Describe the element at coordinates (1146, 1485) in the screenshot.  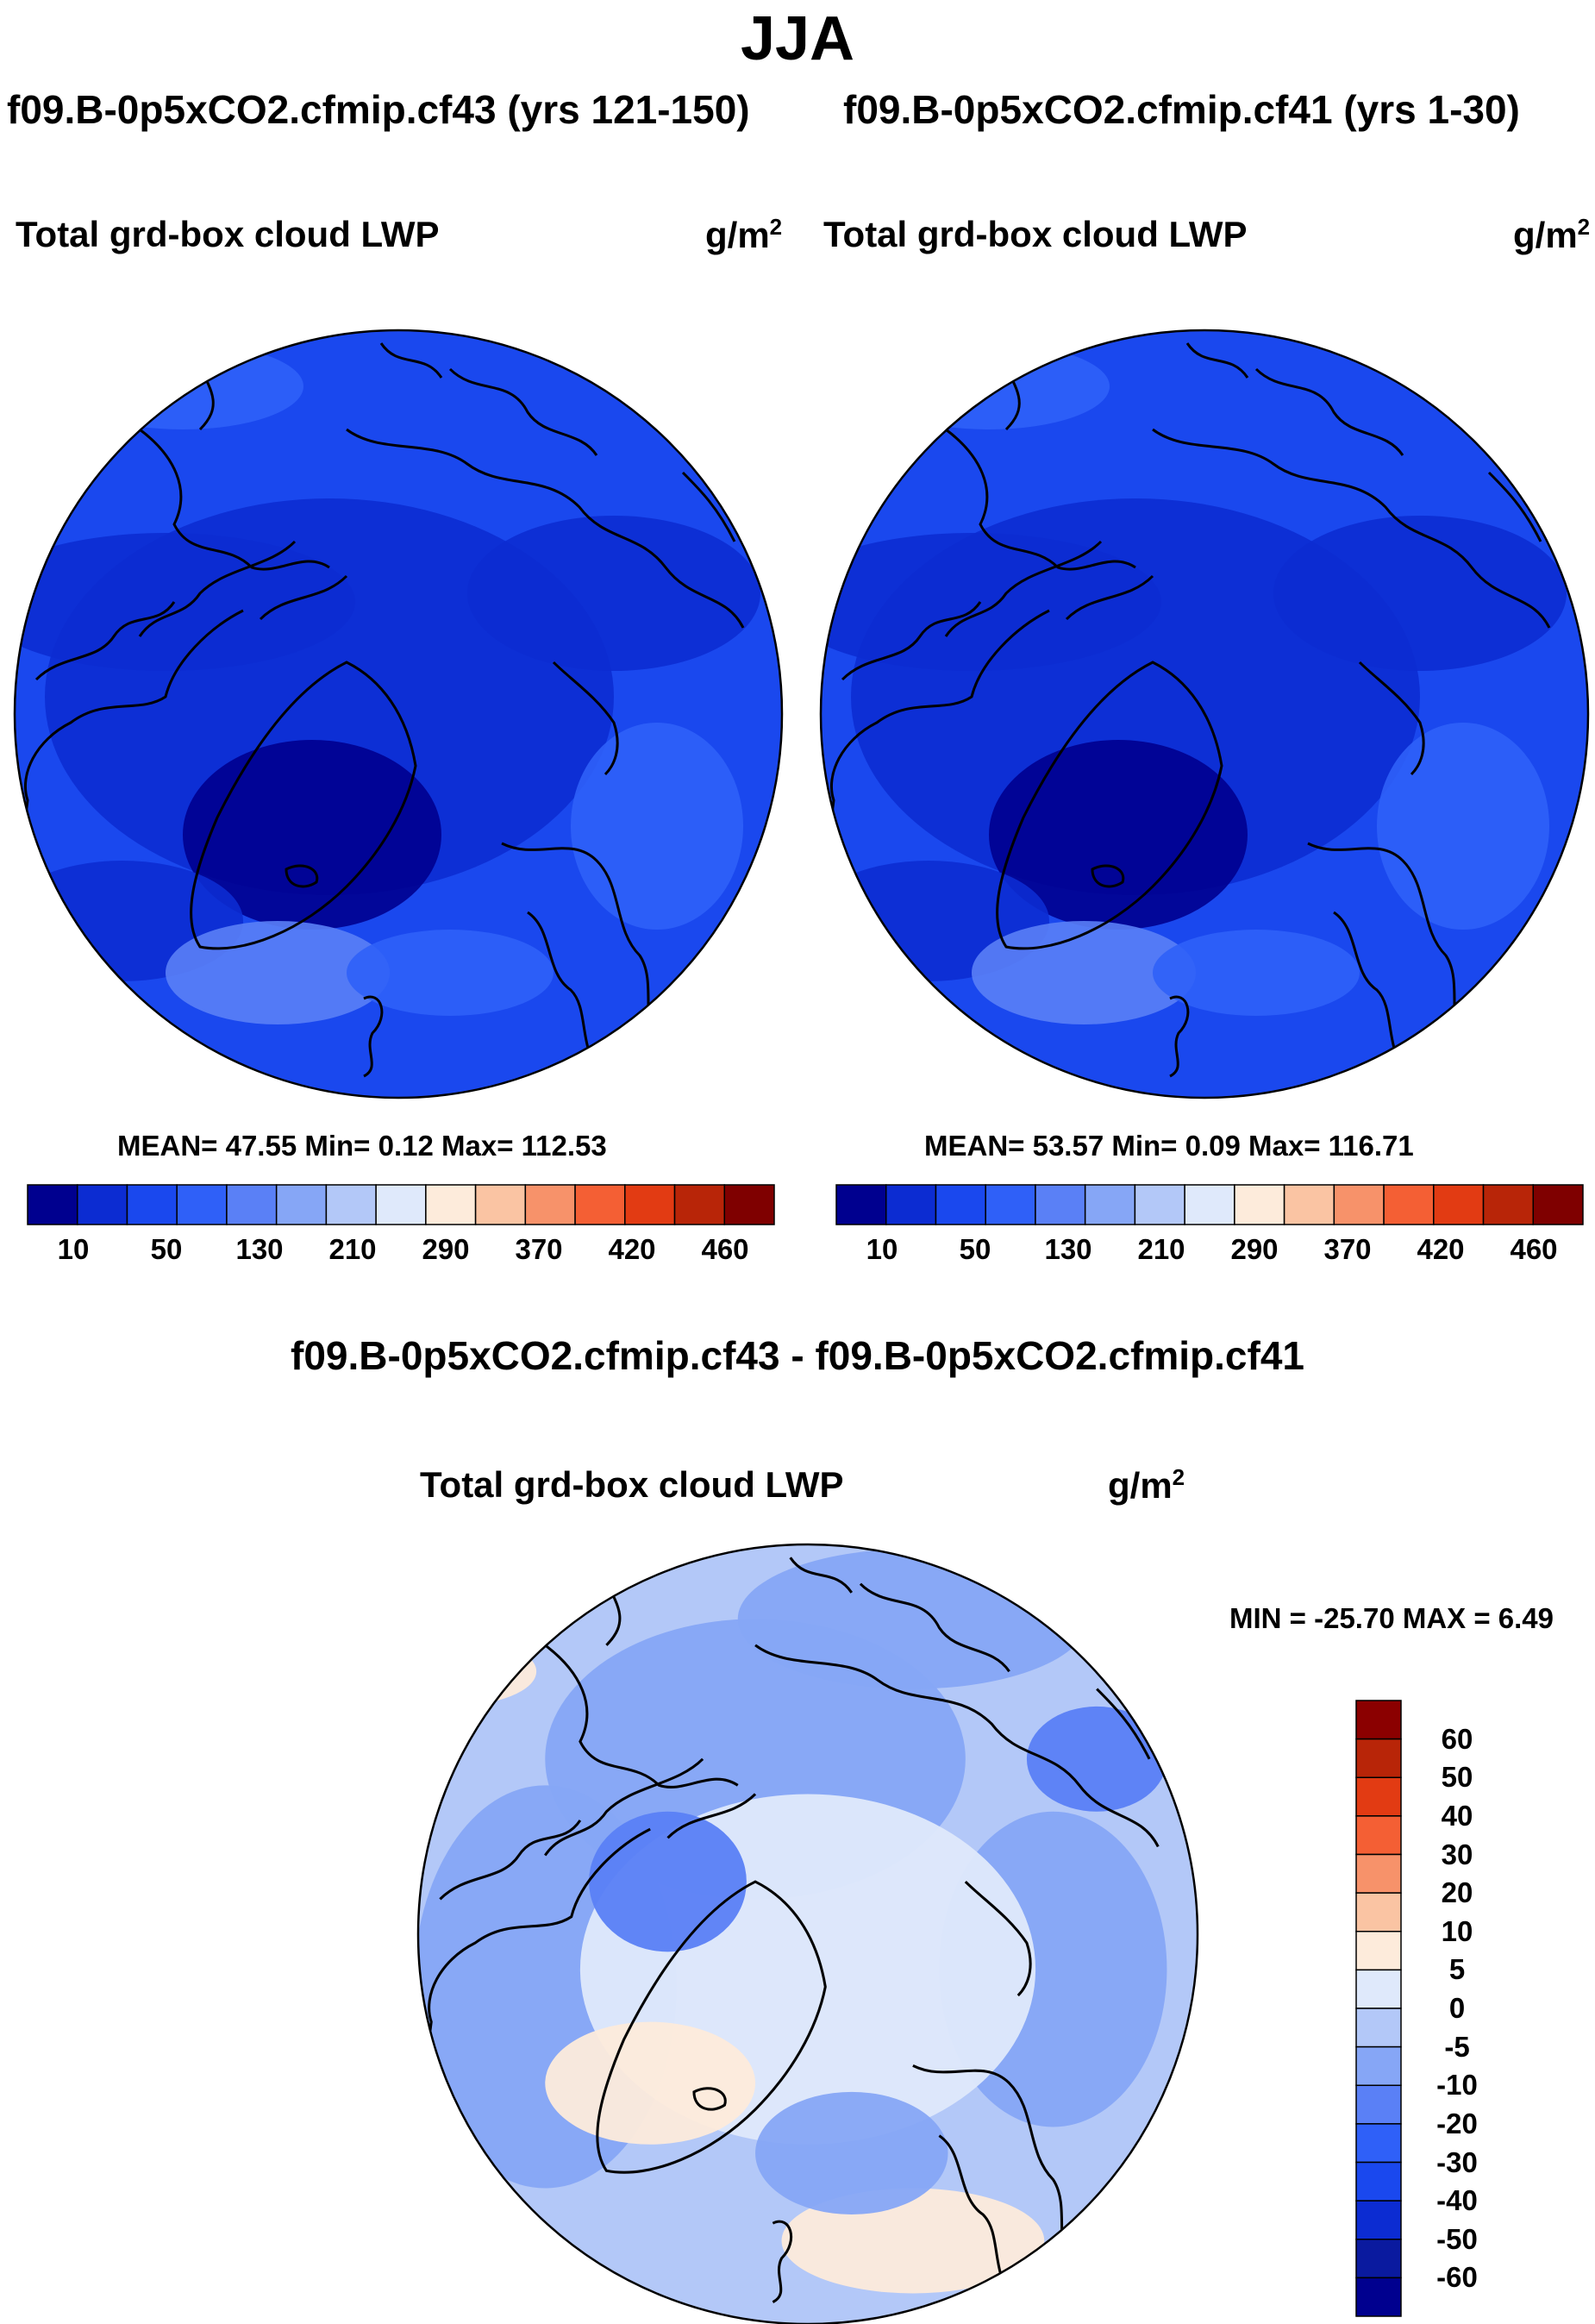
I see `diff-units-label: g/m2` at that location.